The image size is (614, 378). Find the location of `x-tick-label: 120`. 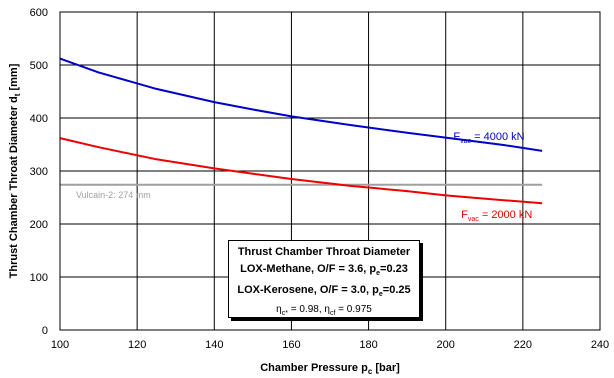

x-tick-label: 120 is located at coordinates (137, 345).